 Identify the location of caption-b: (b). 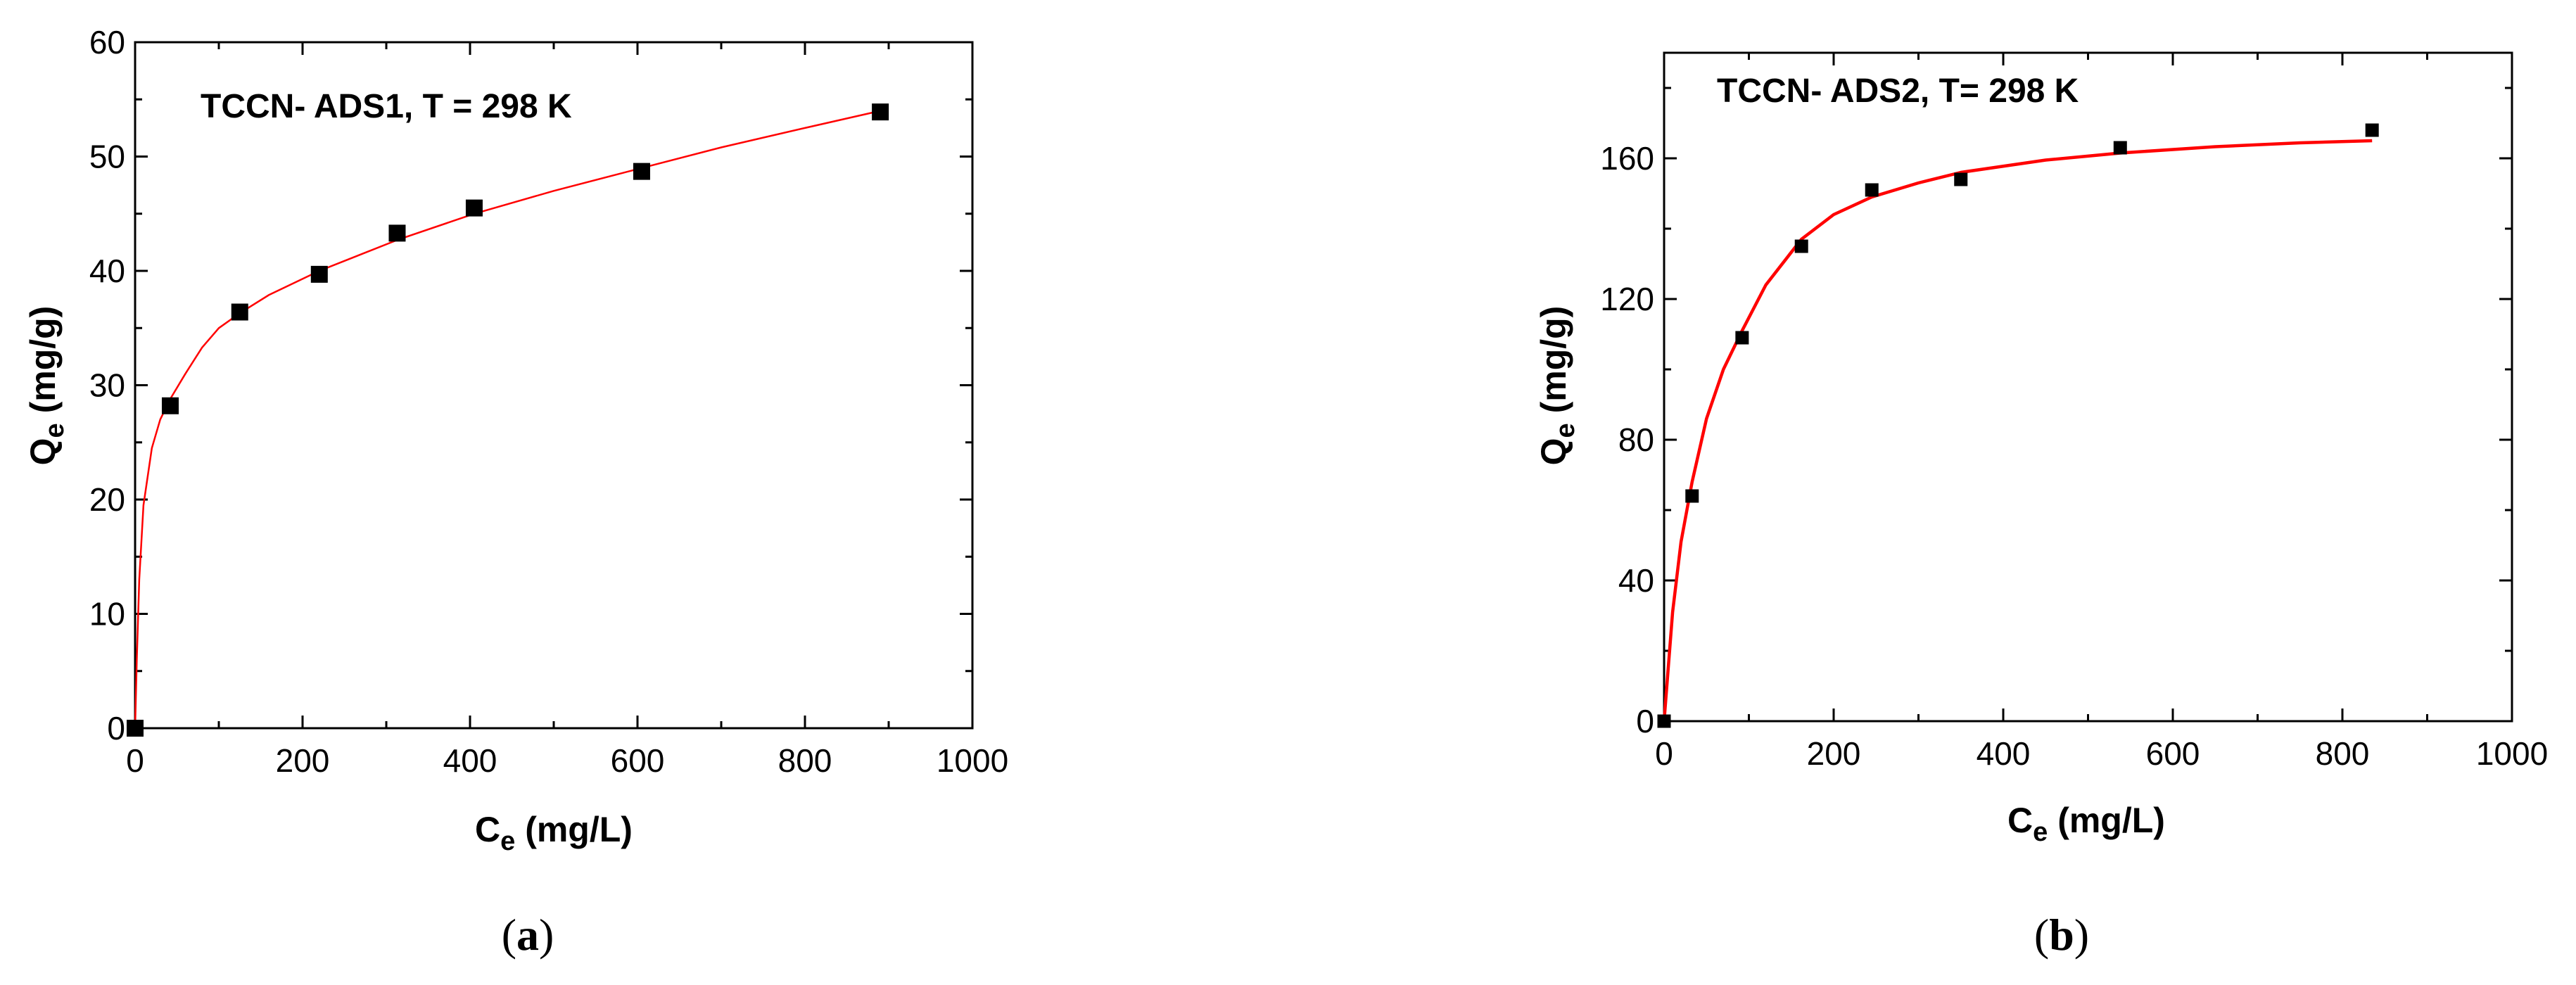
(2061, 935).